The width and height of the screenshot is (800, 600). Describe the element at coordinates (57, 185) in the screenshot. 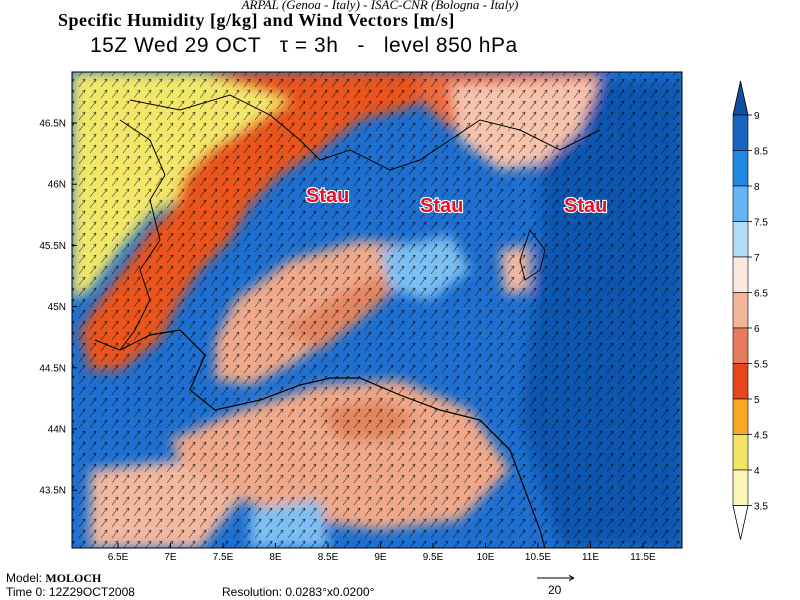

I see `lat-tick-label: 46N` at that location.